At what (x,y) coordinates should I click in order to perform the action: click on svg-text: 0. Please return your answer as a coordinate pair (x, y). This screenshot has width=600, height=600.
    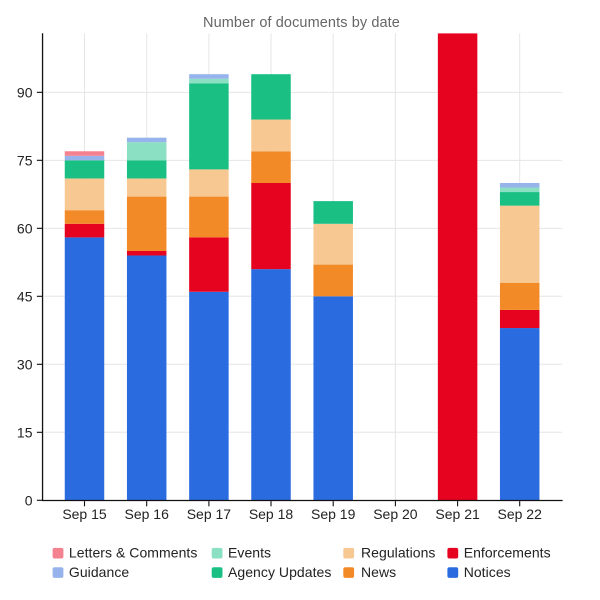
    Looking at the image, I should click on (29, 500).